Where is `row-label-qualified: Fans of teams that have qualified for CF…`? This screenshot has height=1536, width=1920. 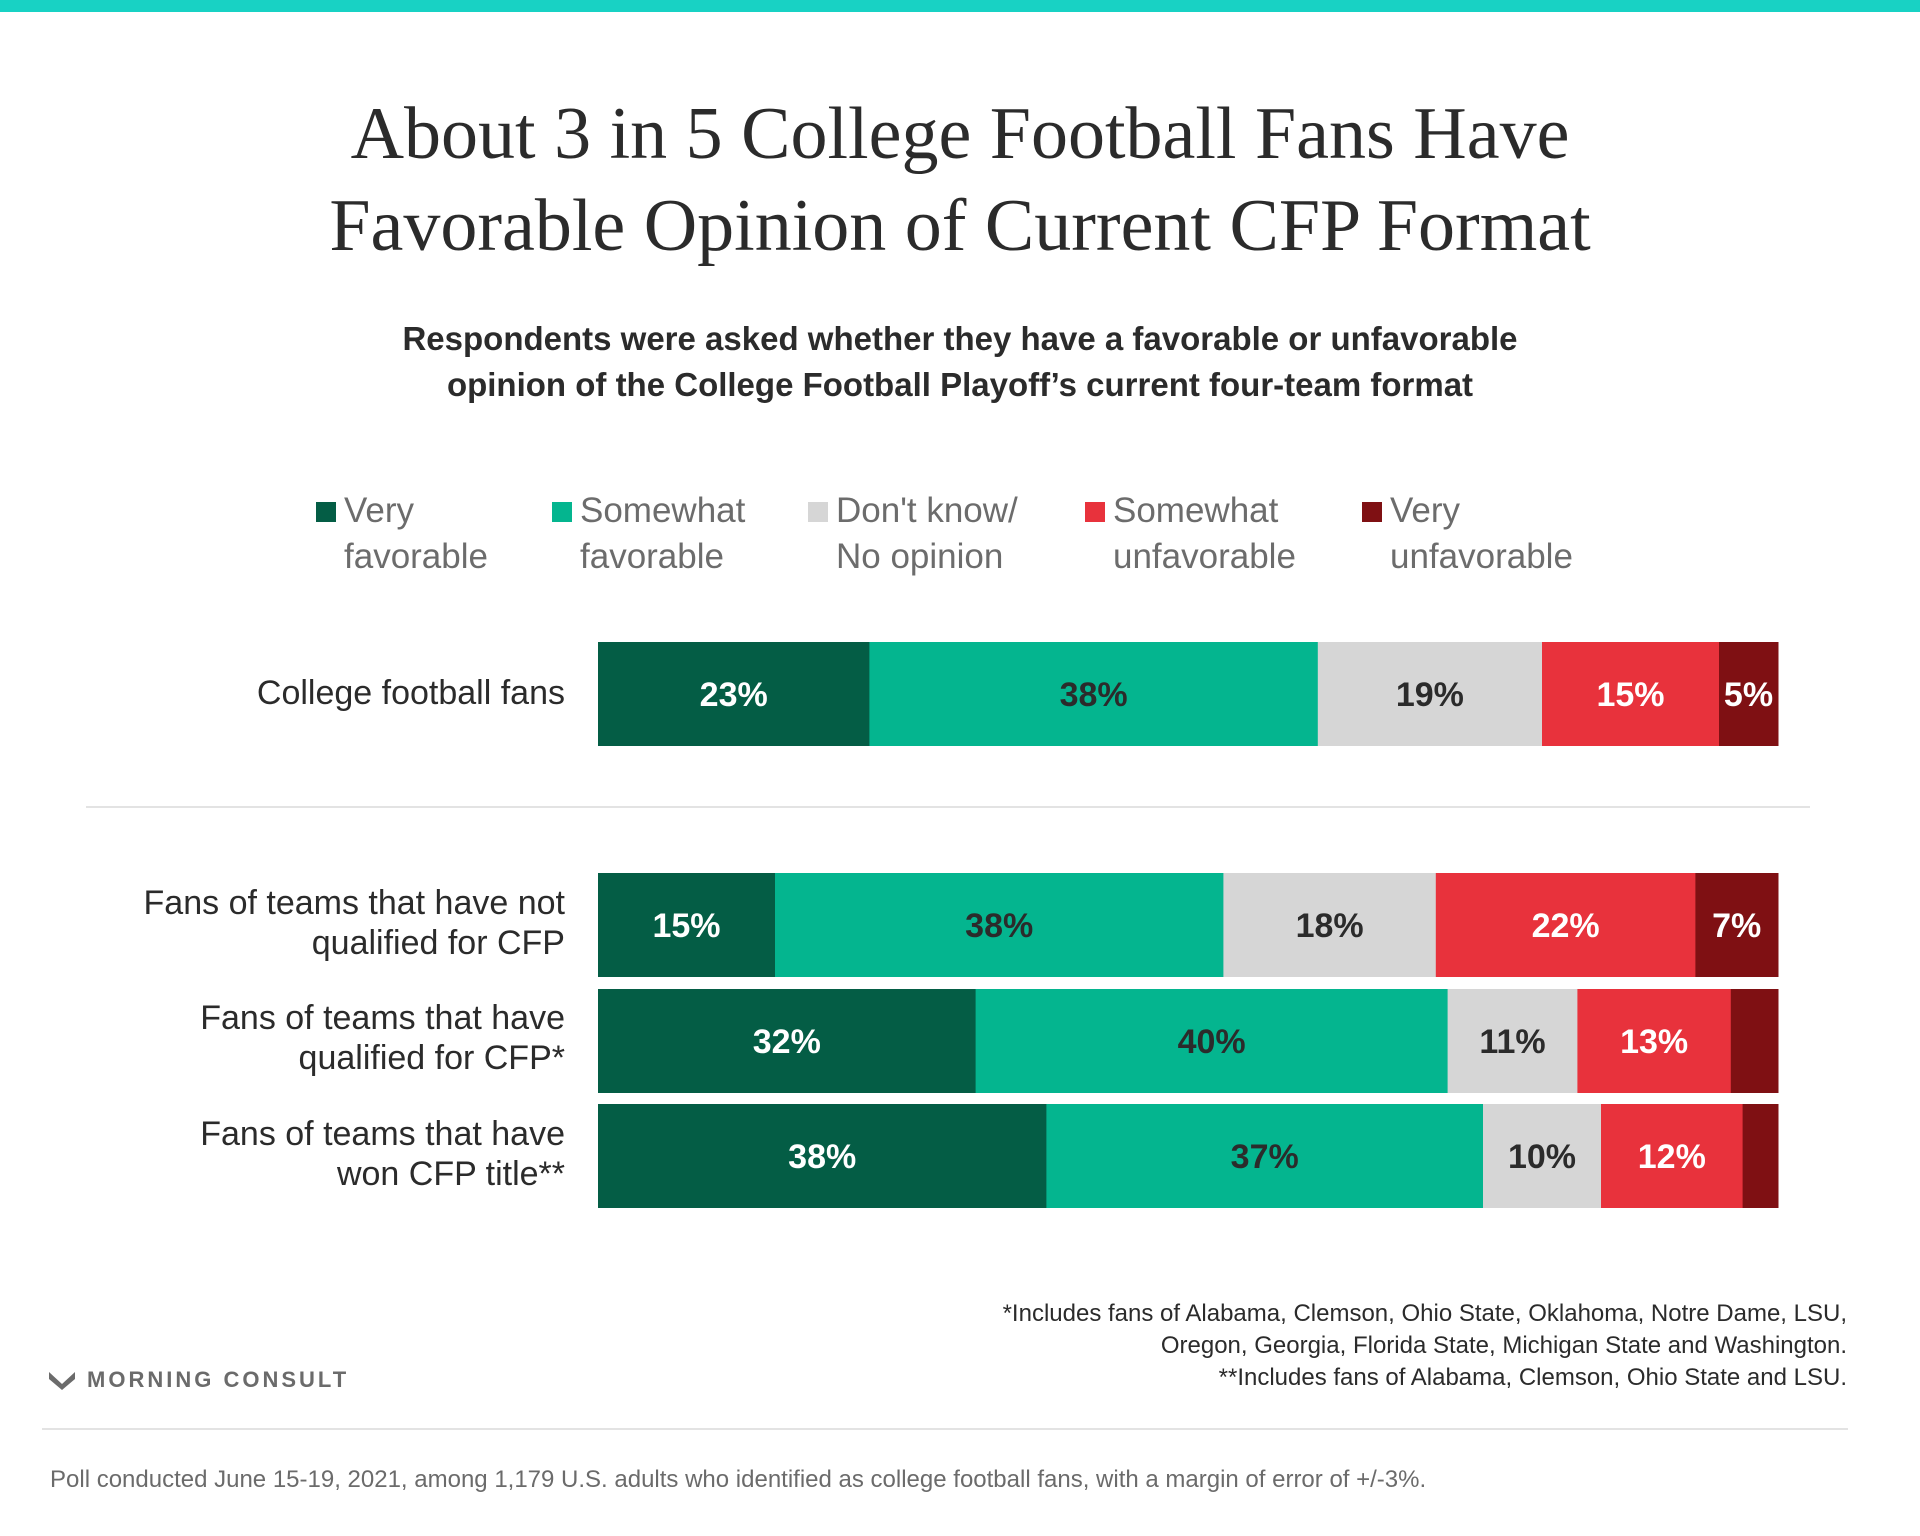 row-label-qualified: Fans of teams that have qualified for CF… is located at coordinates (382, 1038).